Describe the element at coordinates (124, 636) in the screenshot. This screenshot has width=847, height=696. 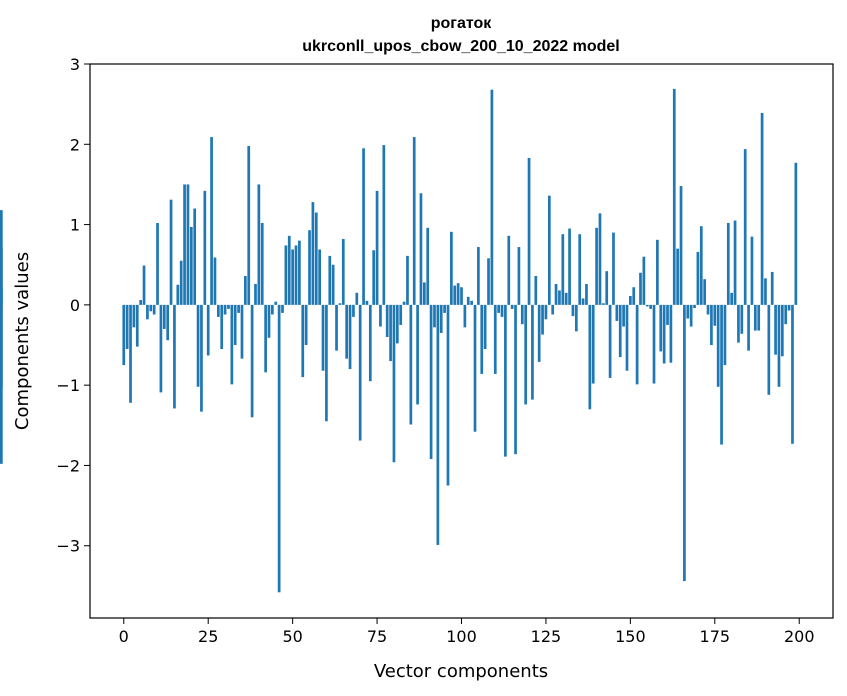
I see `x-tick-label: 0` at that location.